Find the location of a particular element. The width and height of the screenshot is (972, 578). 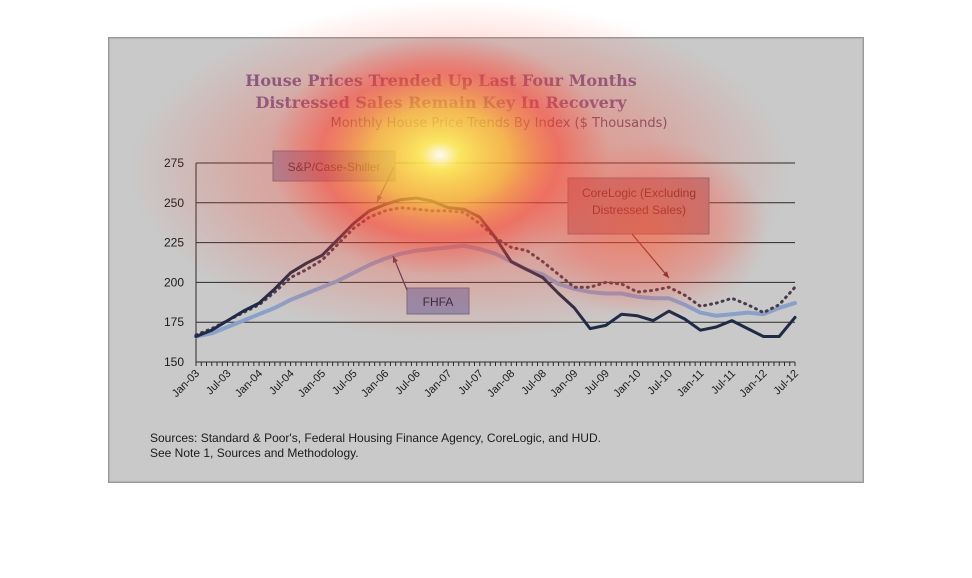

x-tick-label: Jul-10 is located at coordinates (660, 383).